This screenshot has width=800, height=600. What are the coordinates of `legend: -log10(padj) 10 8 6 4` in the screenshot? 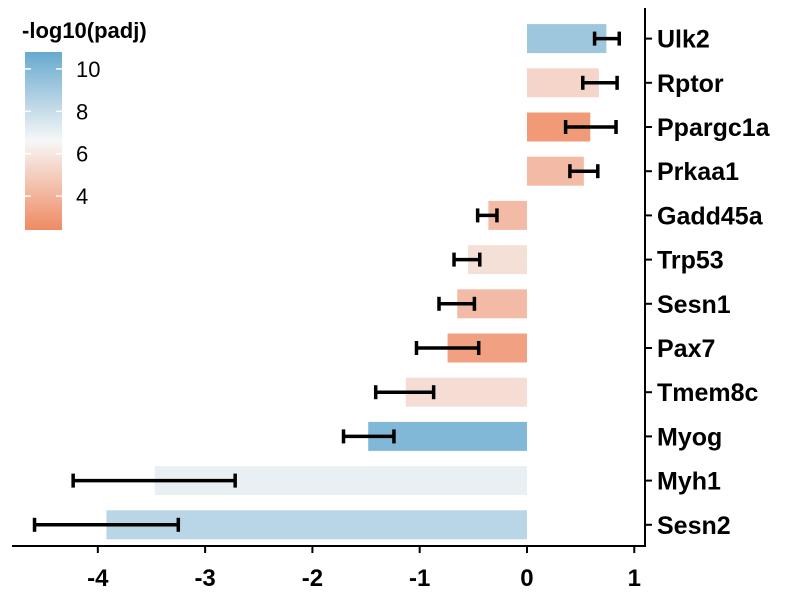 It's located at (84, 124).